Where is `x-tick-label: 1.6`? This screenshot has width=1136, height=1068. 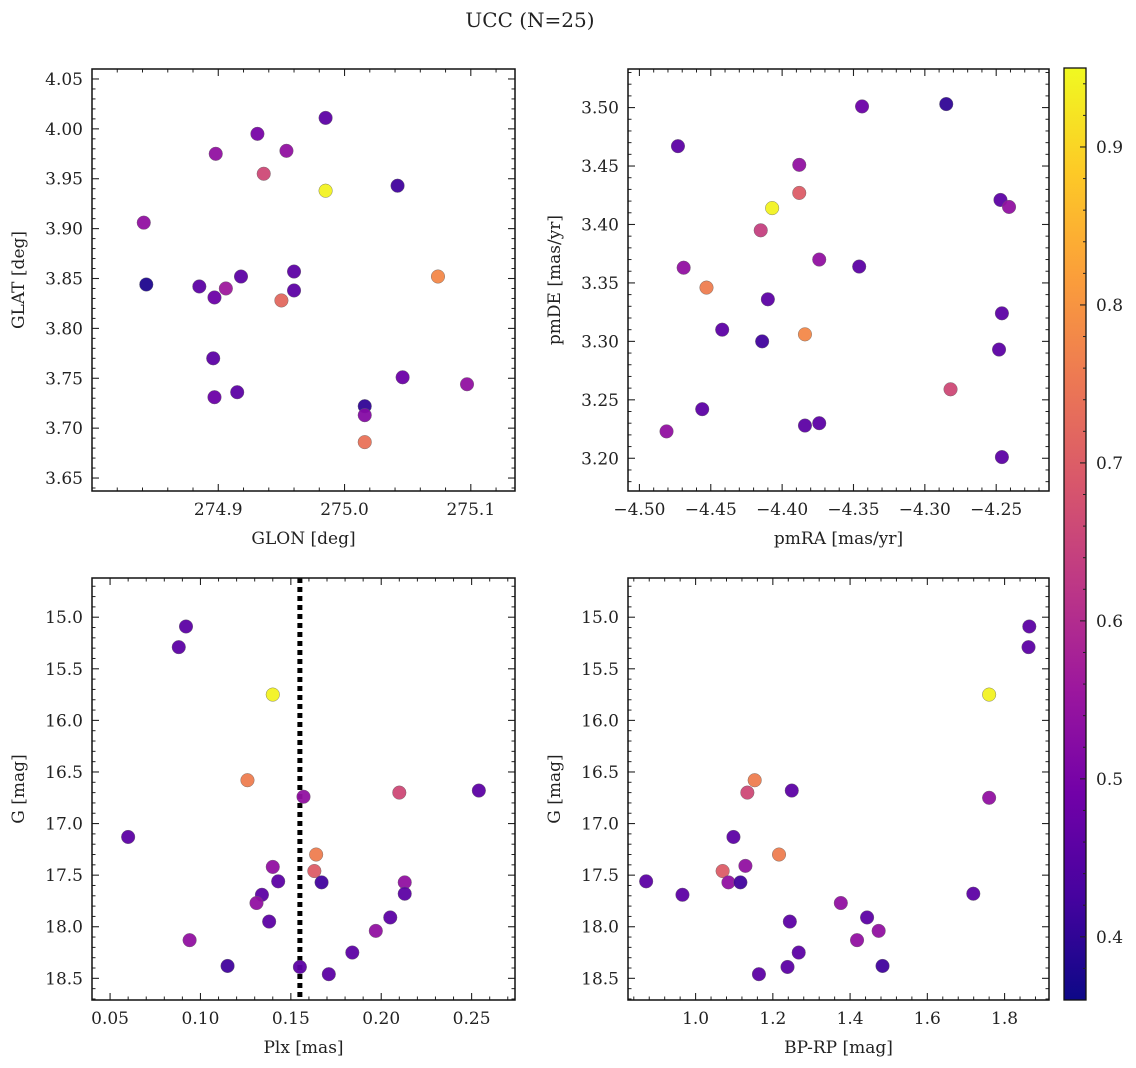
x-tick-label: 1.6 is located at coordinates (927, 1019).